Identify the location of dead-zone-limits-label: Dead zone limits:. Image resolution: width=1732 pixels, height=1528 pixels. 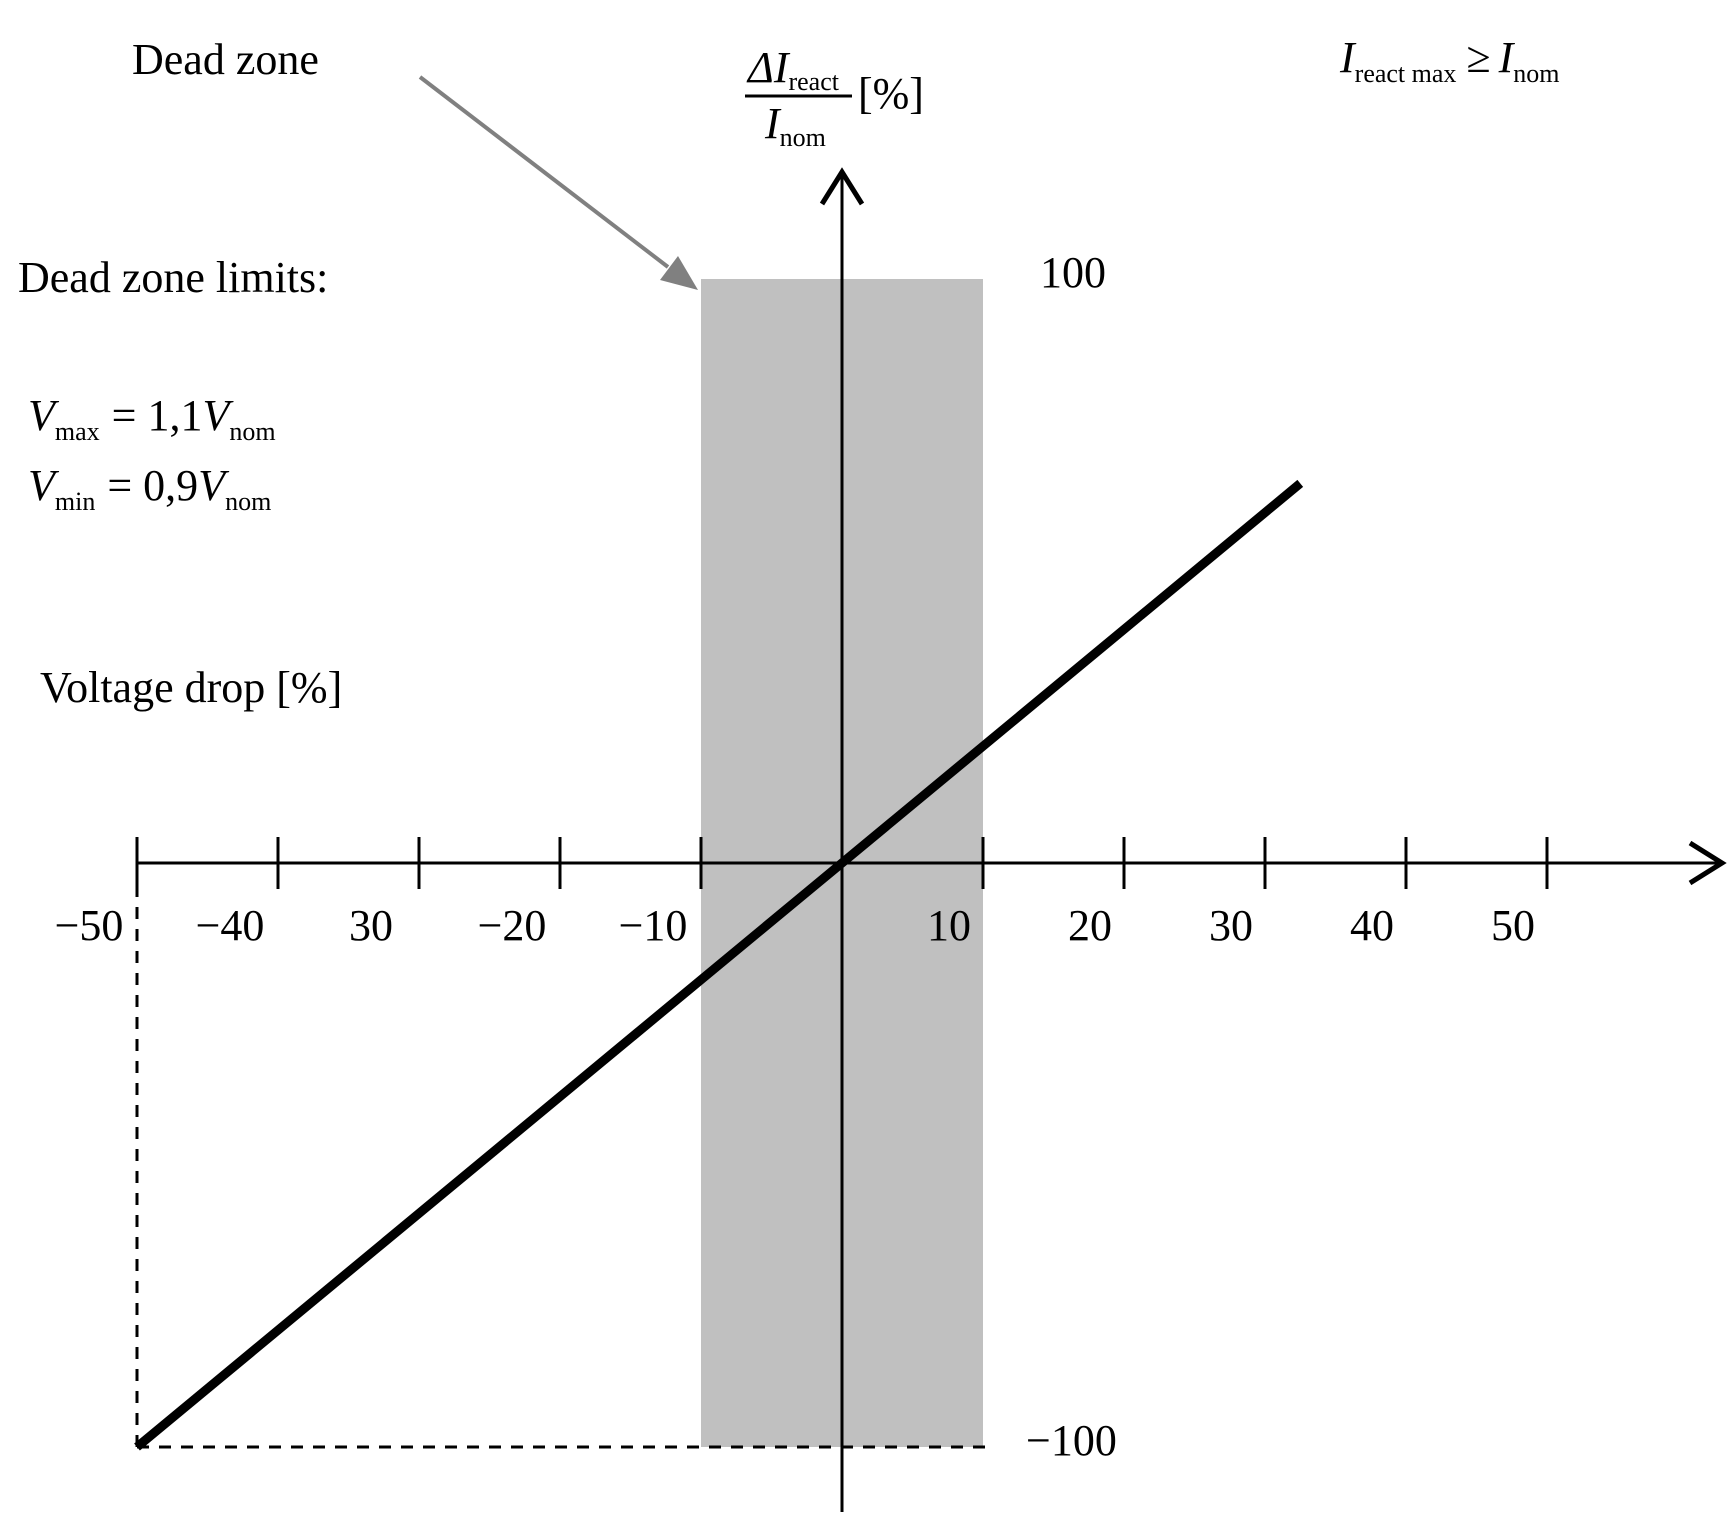
(173, 277).